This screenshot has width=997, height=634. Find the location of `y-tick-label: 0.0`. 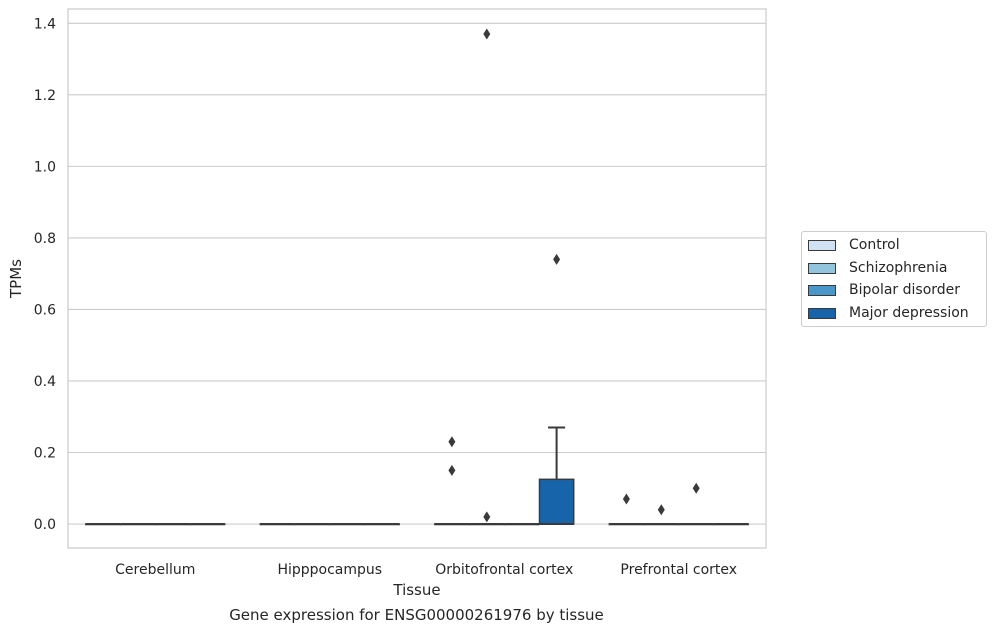

y-tick-label: 0.0 is located at coordinates (45, 525).